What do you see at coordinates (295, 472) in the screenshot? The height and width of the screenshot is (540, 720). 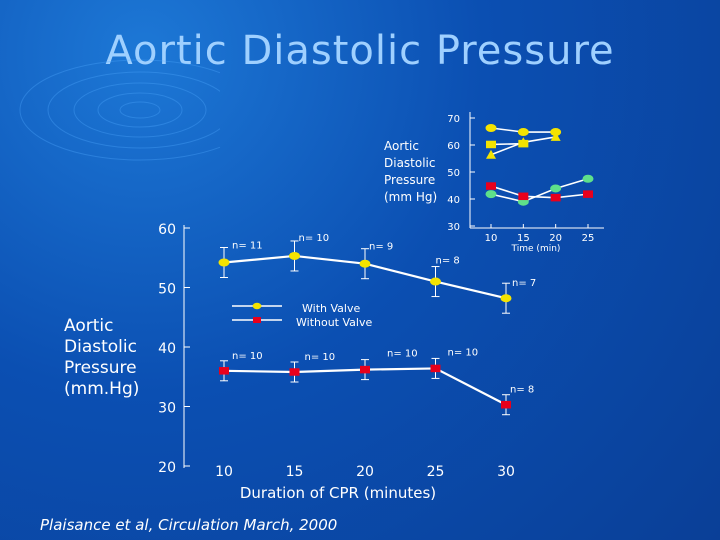 I see `main-x-tick-label: 15` at bounding box center [295, 472].